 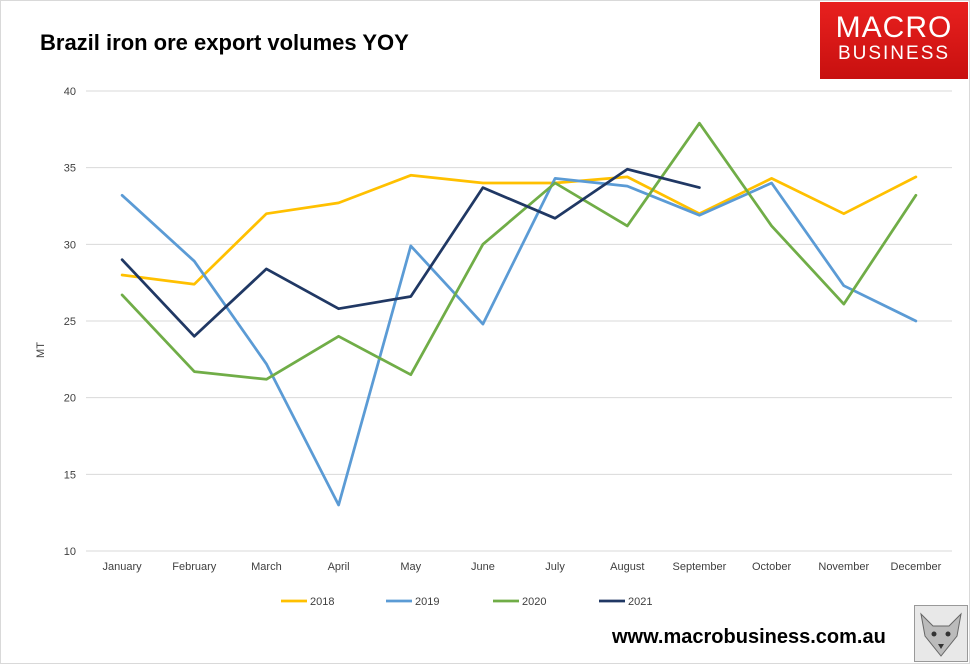 What do you see at coordinates (894, 27) in the screenshot?
I see `logo-line1: MACRO` at bounding box center [894, 27].